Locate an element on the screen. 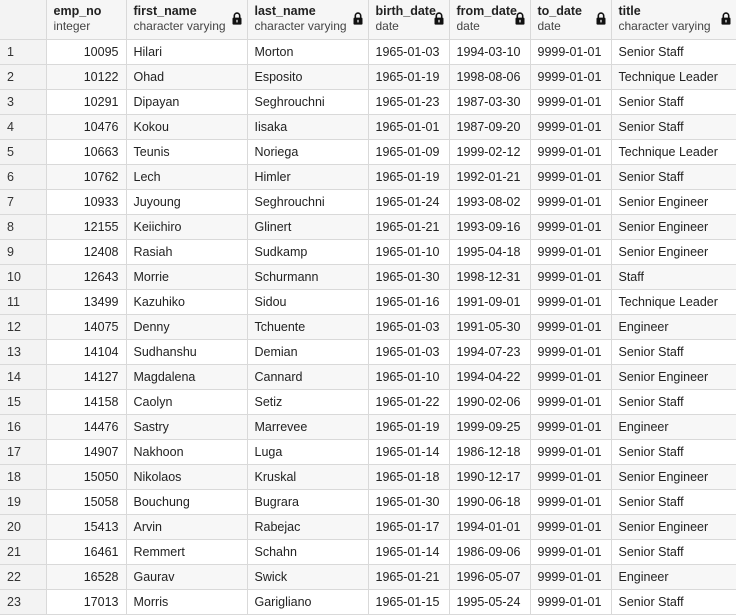 This screenshot has height=616, width=736. row-number: 21 is located at coordinates (23, 552).